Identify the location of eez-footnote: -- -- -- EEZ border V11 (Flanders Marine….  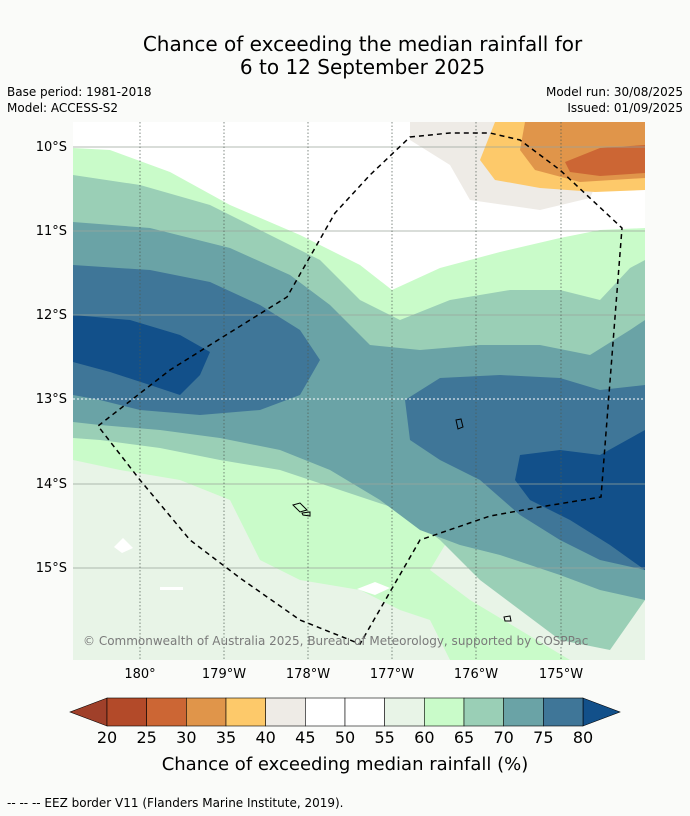
(175, 803).